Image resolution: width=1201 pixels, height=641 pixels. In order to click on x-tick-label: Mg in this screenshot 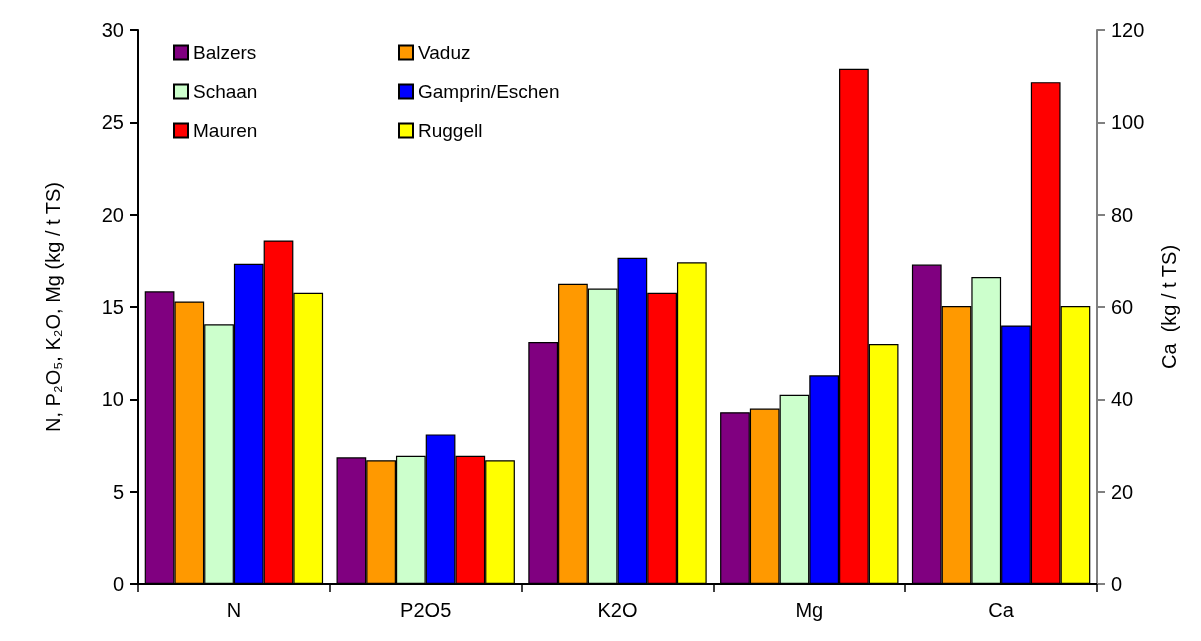, I will do `click(809, 610)`.